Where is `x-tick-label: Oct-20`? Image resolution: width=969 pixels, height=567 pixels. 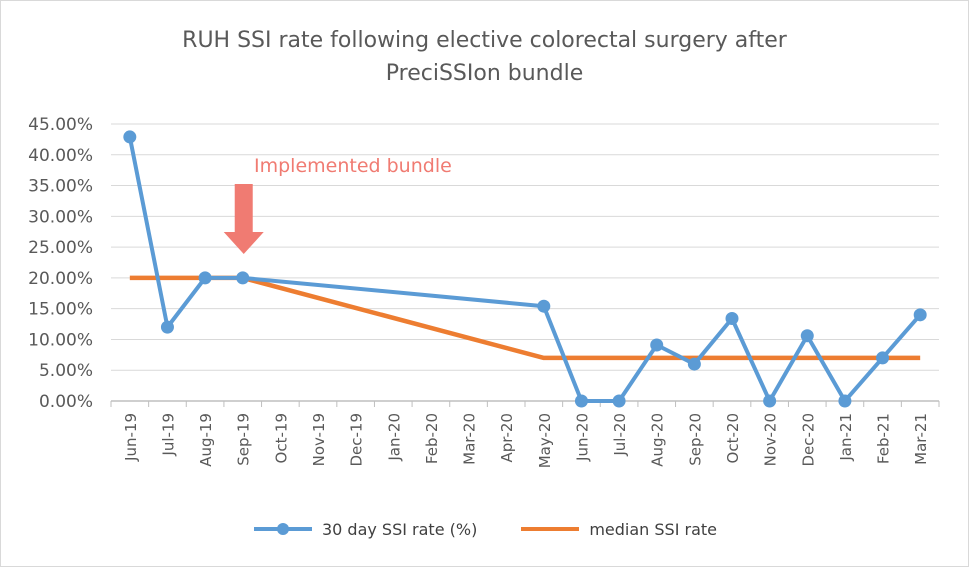 x-tick-label: Oct-20 is located at coordinates (733, 438).